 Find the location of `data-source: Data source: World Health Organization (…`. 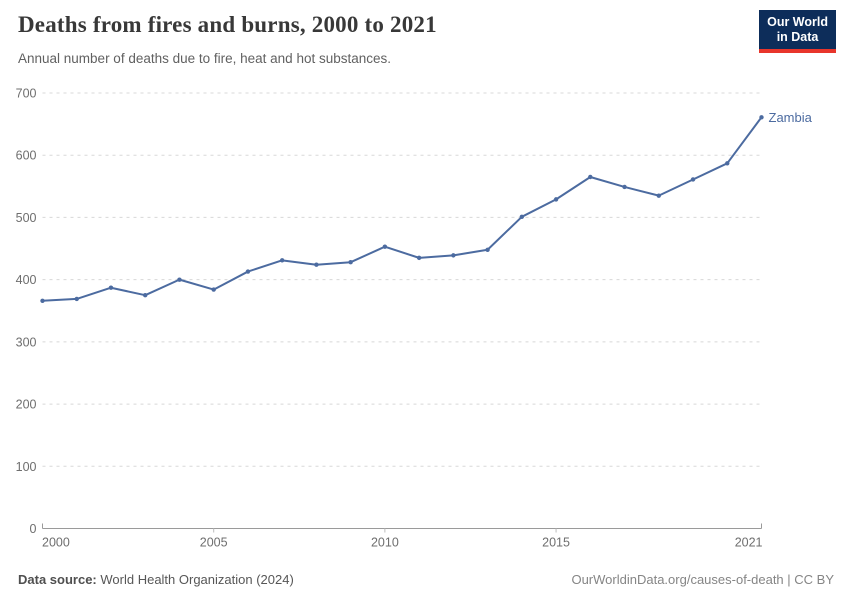

data-source: Data source: World Health Organization (… is located at coordinates (156, 579).